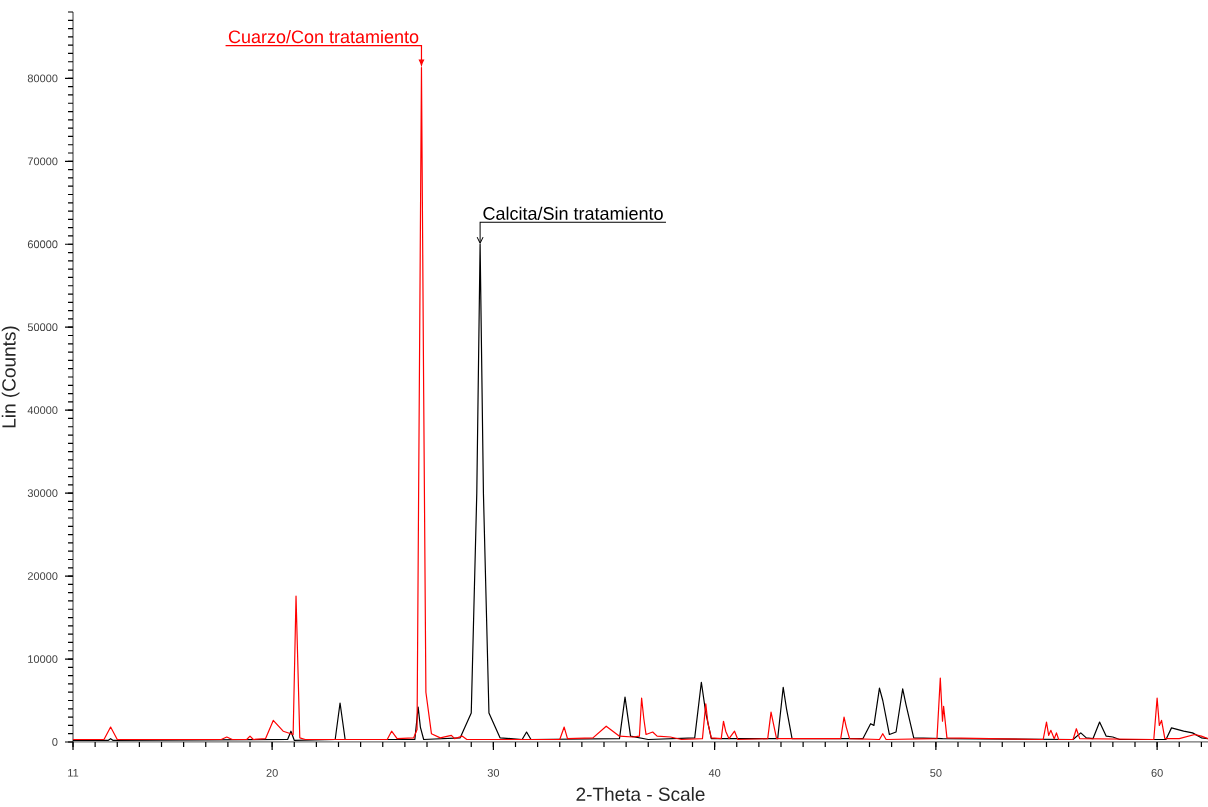  What do you see at coordinates (936, 773) in the screenshot?
I see `x-tick-label: 50` at bounding box center [936, 773].